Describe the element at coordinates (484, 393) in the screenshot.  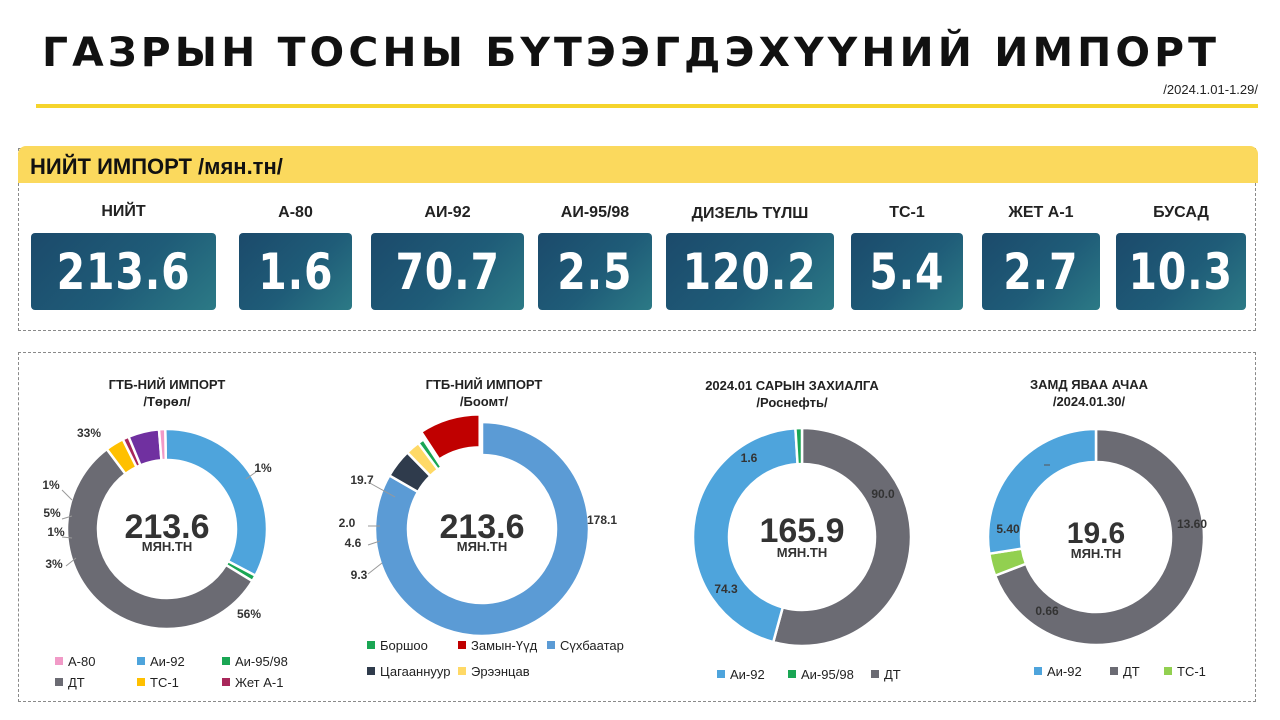
I see `chart2-title: ГТБ-НИЙ ИМПОРТ /Боомт/` at that location.